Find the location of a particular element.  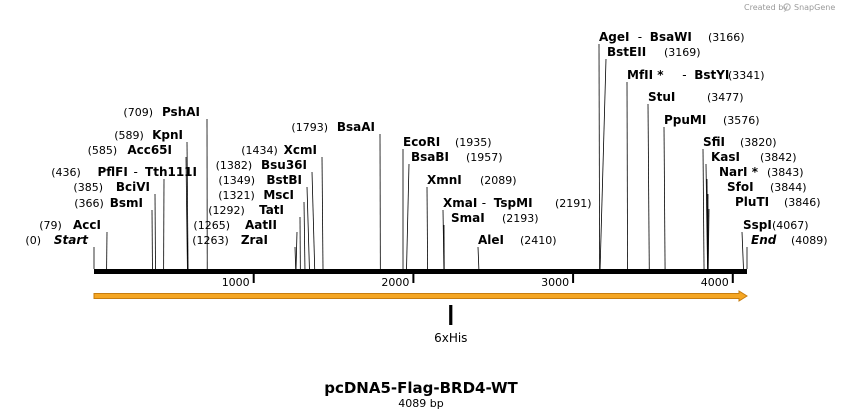

orf-arrow is located at coordinates (420, 296).